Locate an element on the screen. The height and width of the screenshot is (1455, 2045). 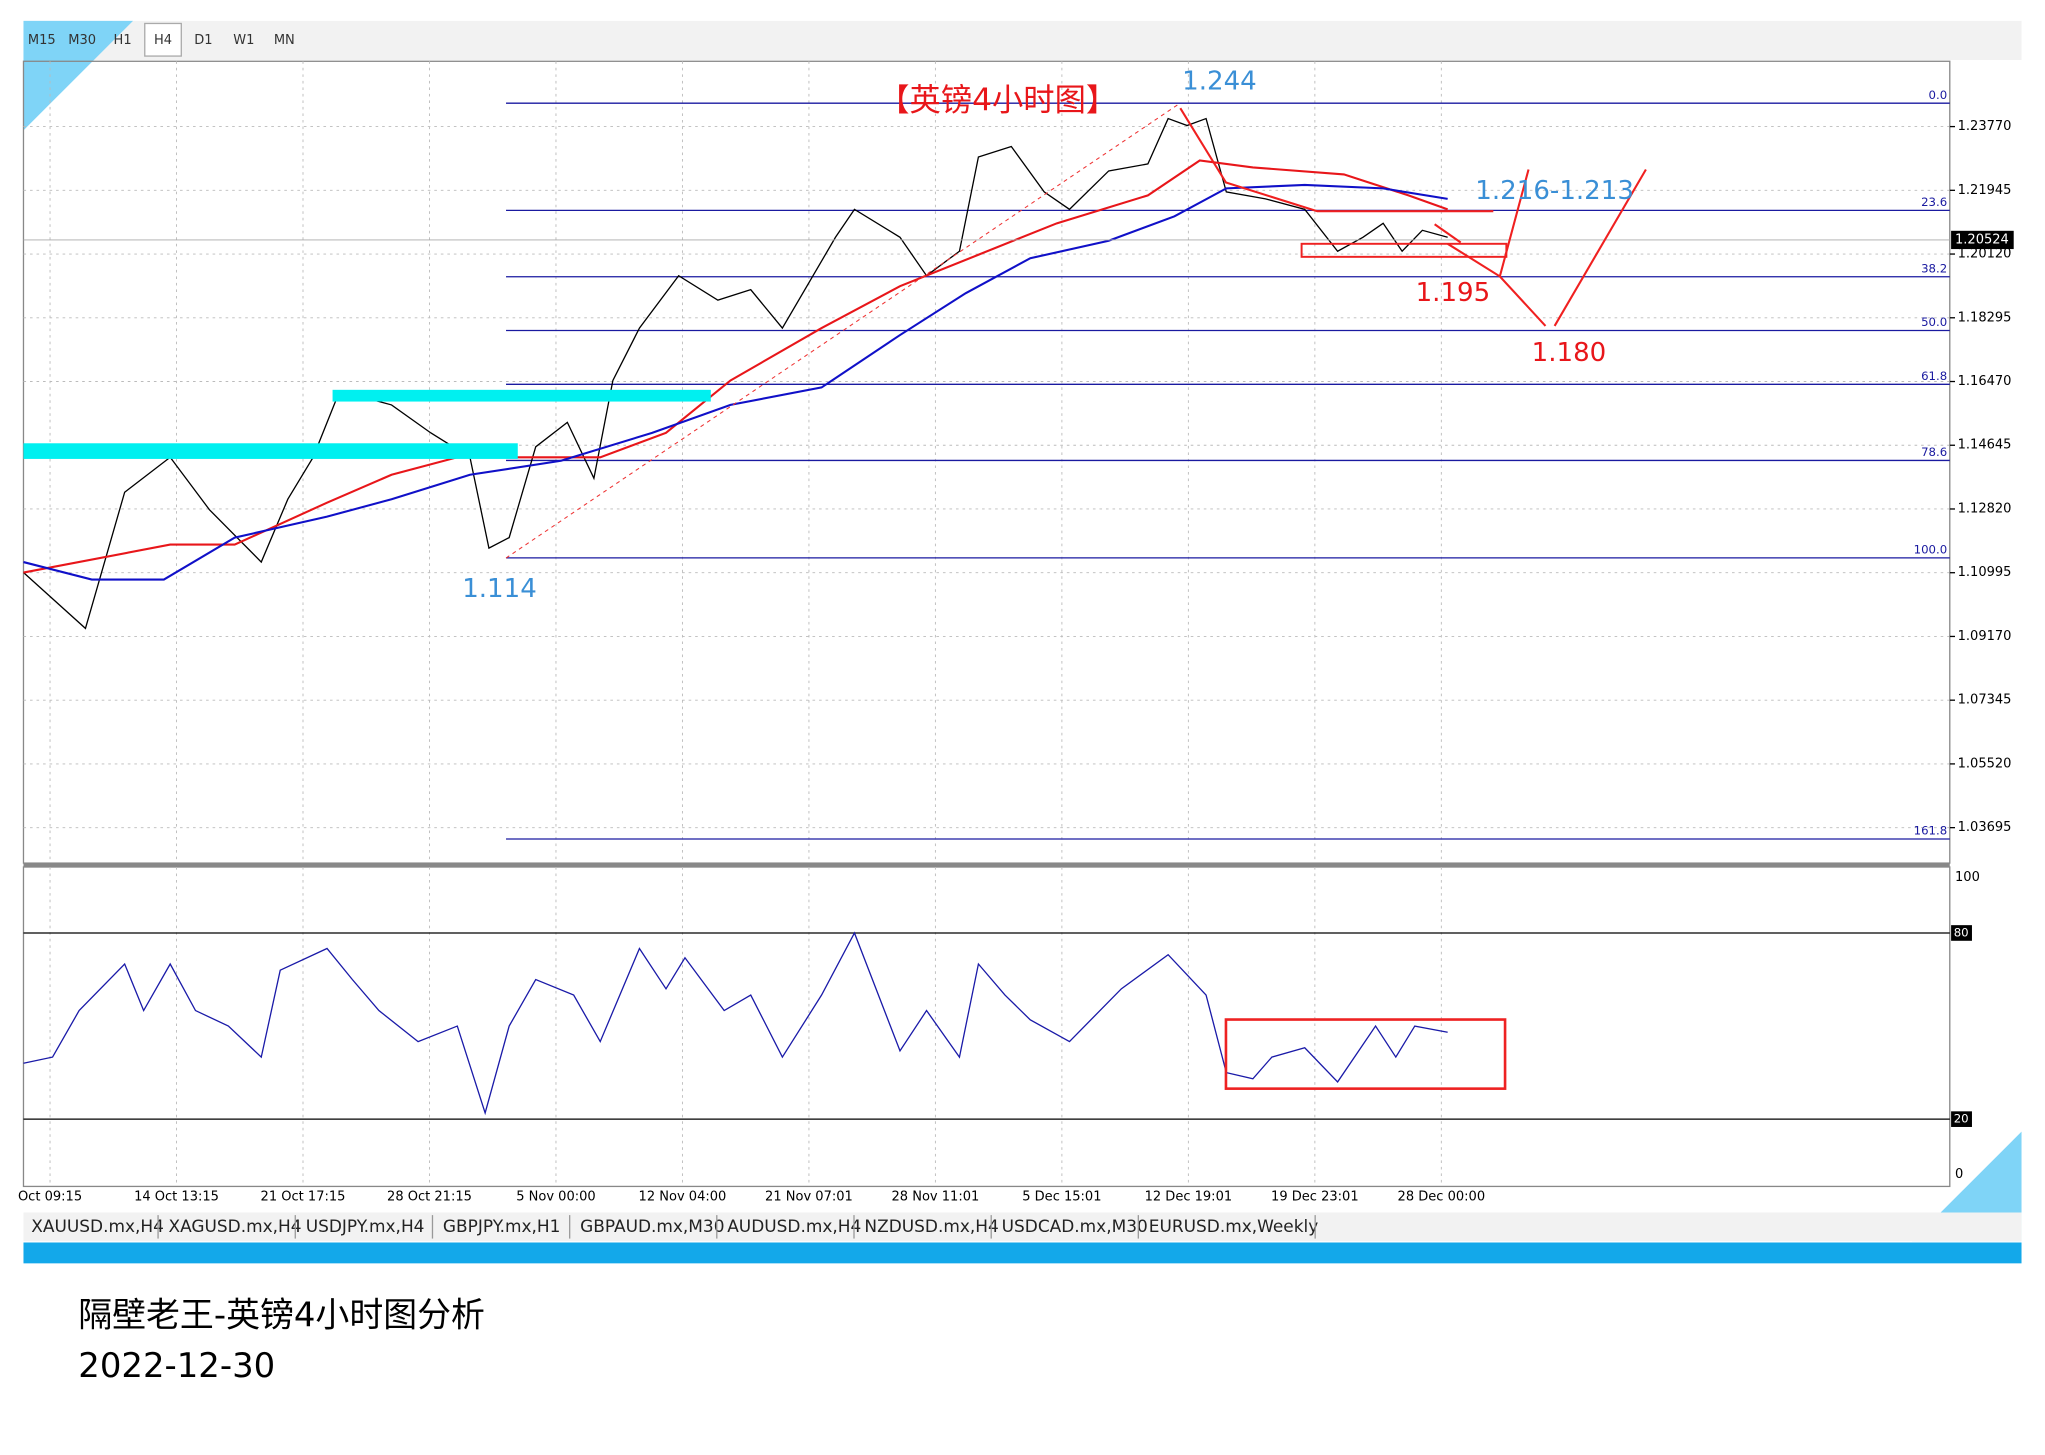
timeframe-button: H1 is located at coordinates (123, 40).